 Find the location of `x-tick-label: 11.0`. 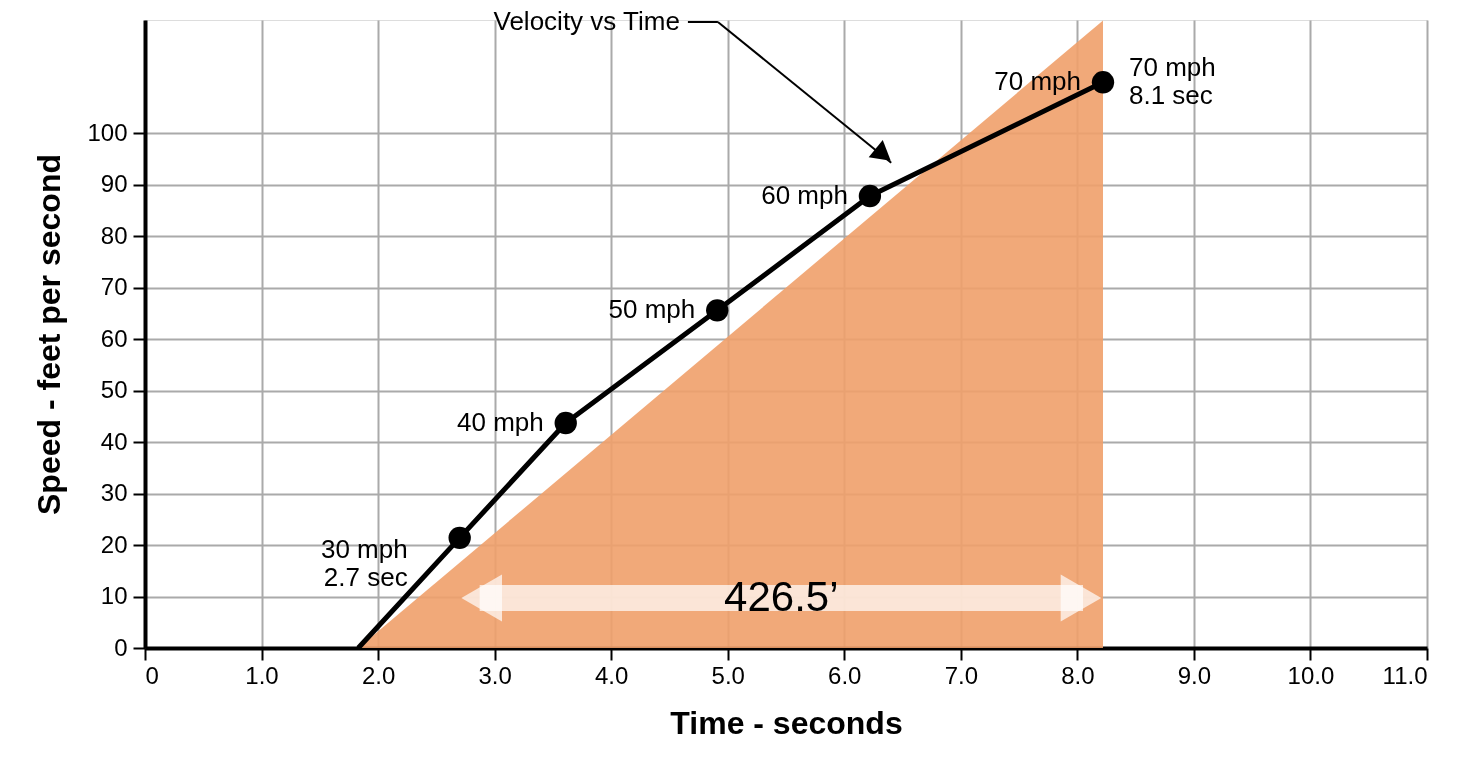

x-tick-label: 11.0 is located at coordinates (1405, 675).